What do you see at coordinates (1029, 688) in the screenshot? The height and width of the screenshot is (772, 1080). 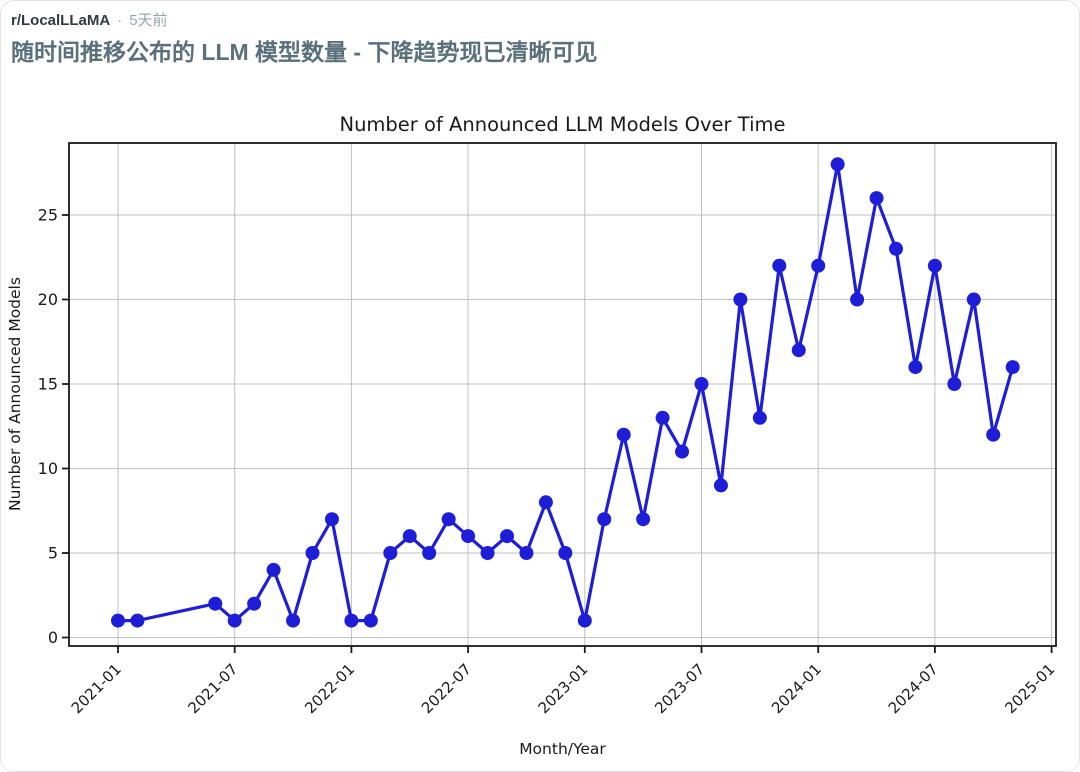 I see `x-tick-label: 2025-01` at bounding box center [1029, 688].